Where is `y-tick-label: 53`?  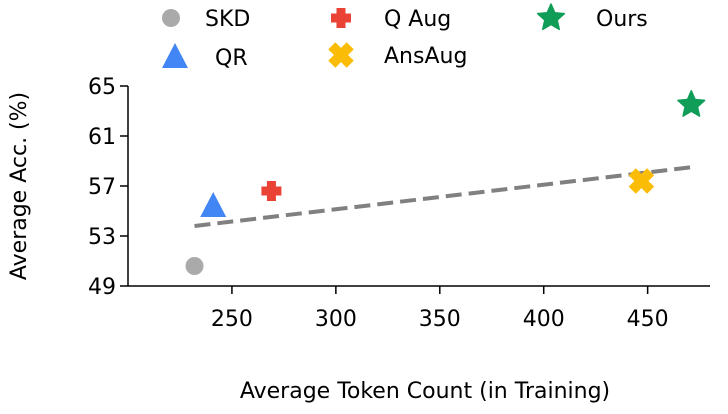
y-tick-label: 53 is located at coordinates (102, 237).